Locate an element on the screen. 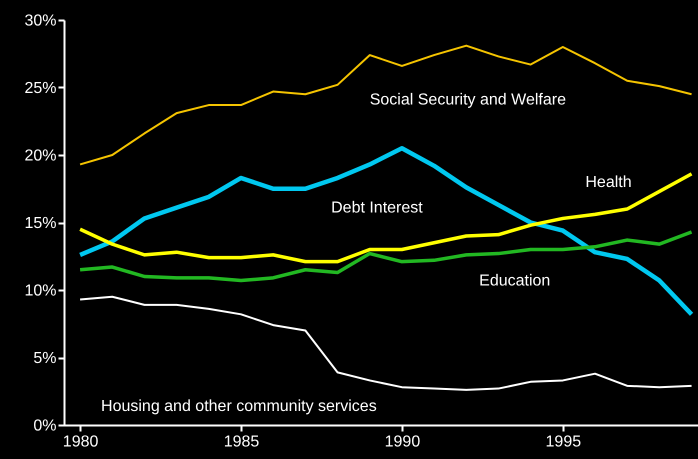  series-label: Education is located at coordinates (514, 281).